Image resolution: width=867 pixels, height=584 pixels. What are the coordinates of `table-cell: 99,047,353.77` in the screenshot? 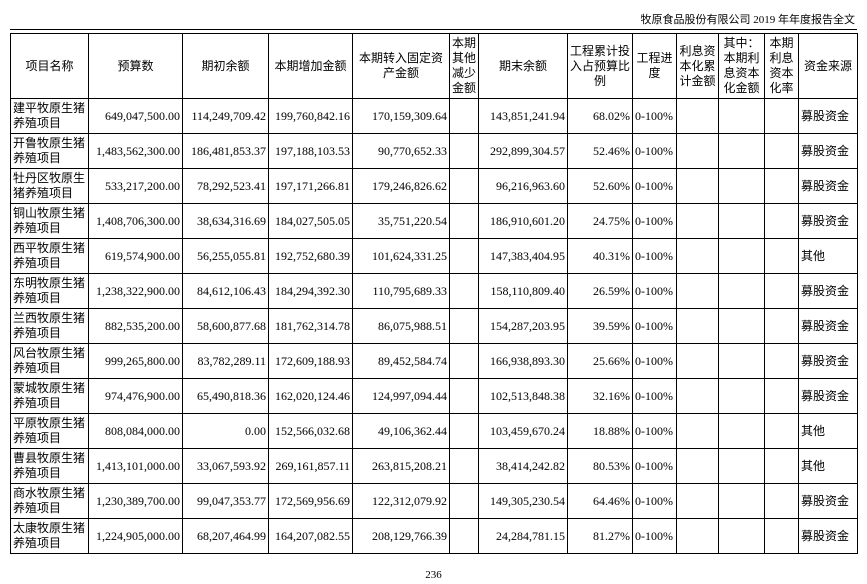 It's located at (225, 501).